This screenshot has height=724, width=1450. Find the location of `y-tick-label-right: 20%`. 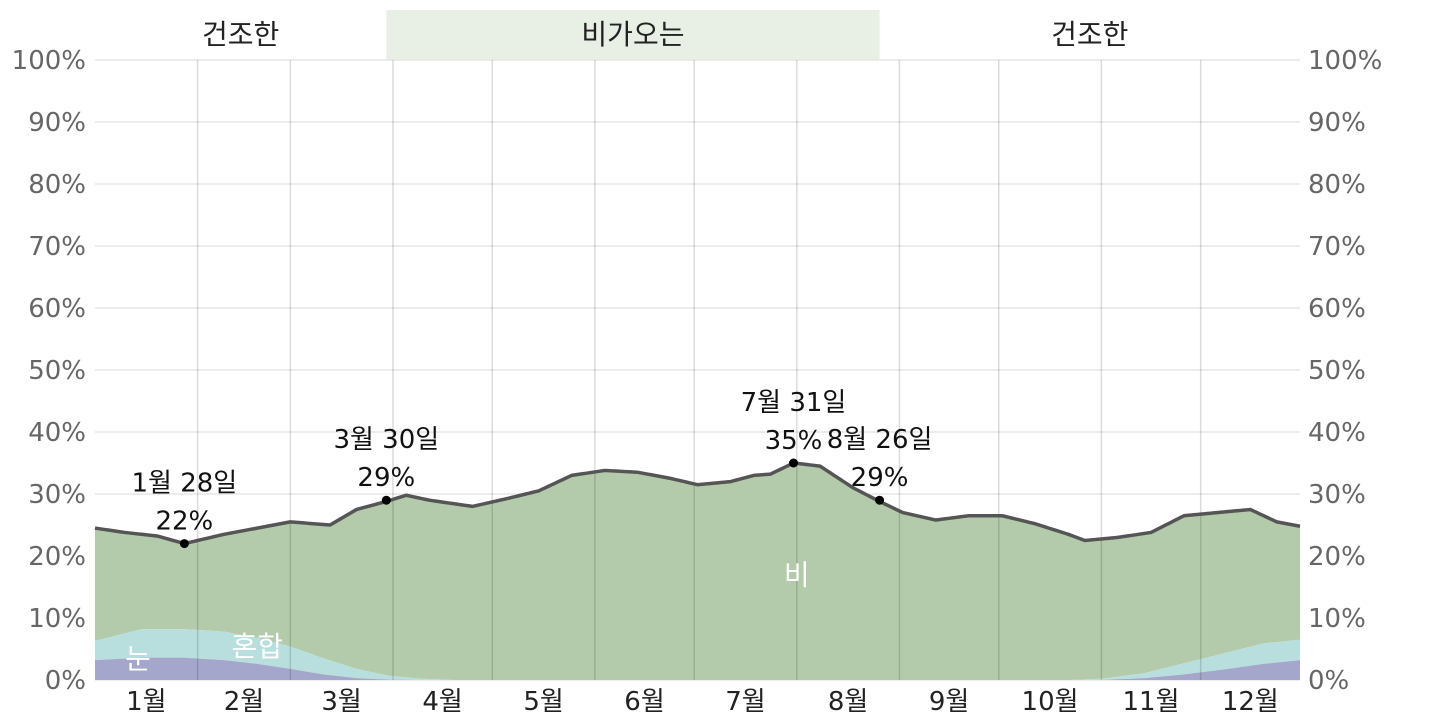

y-tick-label-right: 20% is located at coordinates (1337, 557).